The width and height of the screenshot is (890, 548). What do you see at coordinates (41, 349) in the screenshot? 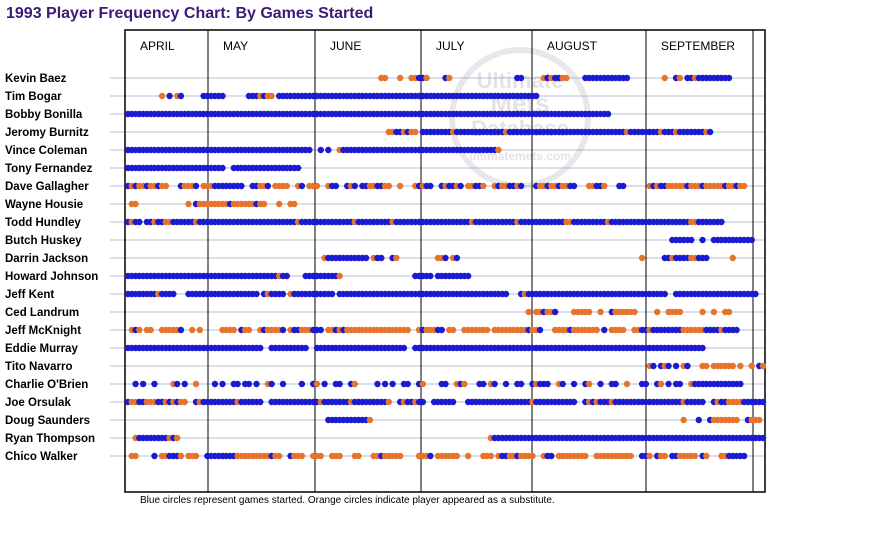
I see `player-label: Eddie Murray` at bounding box center [41, 349].